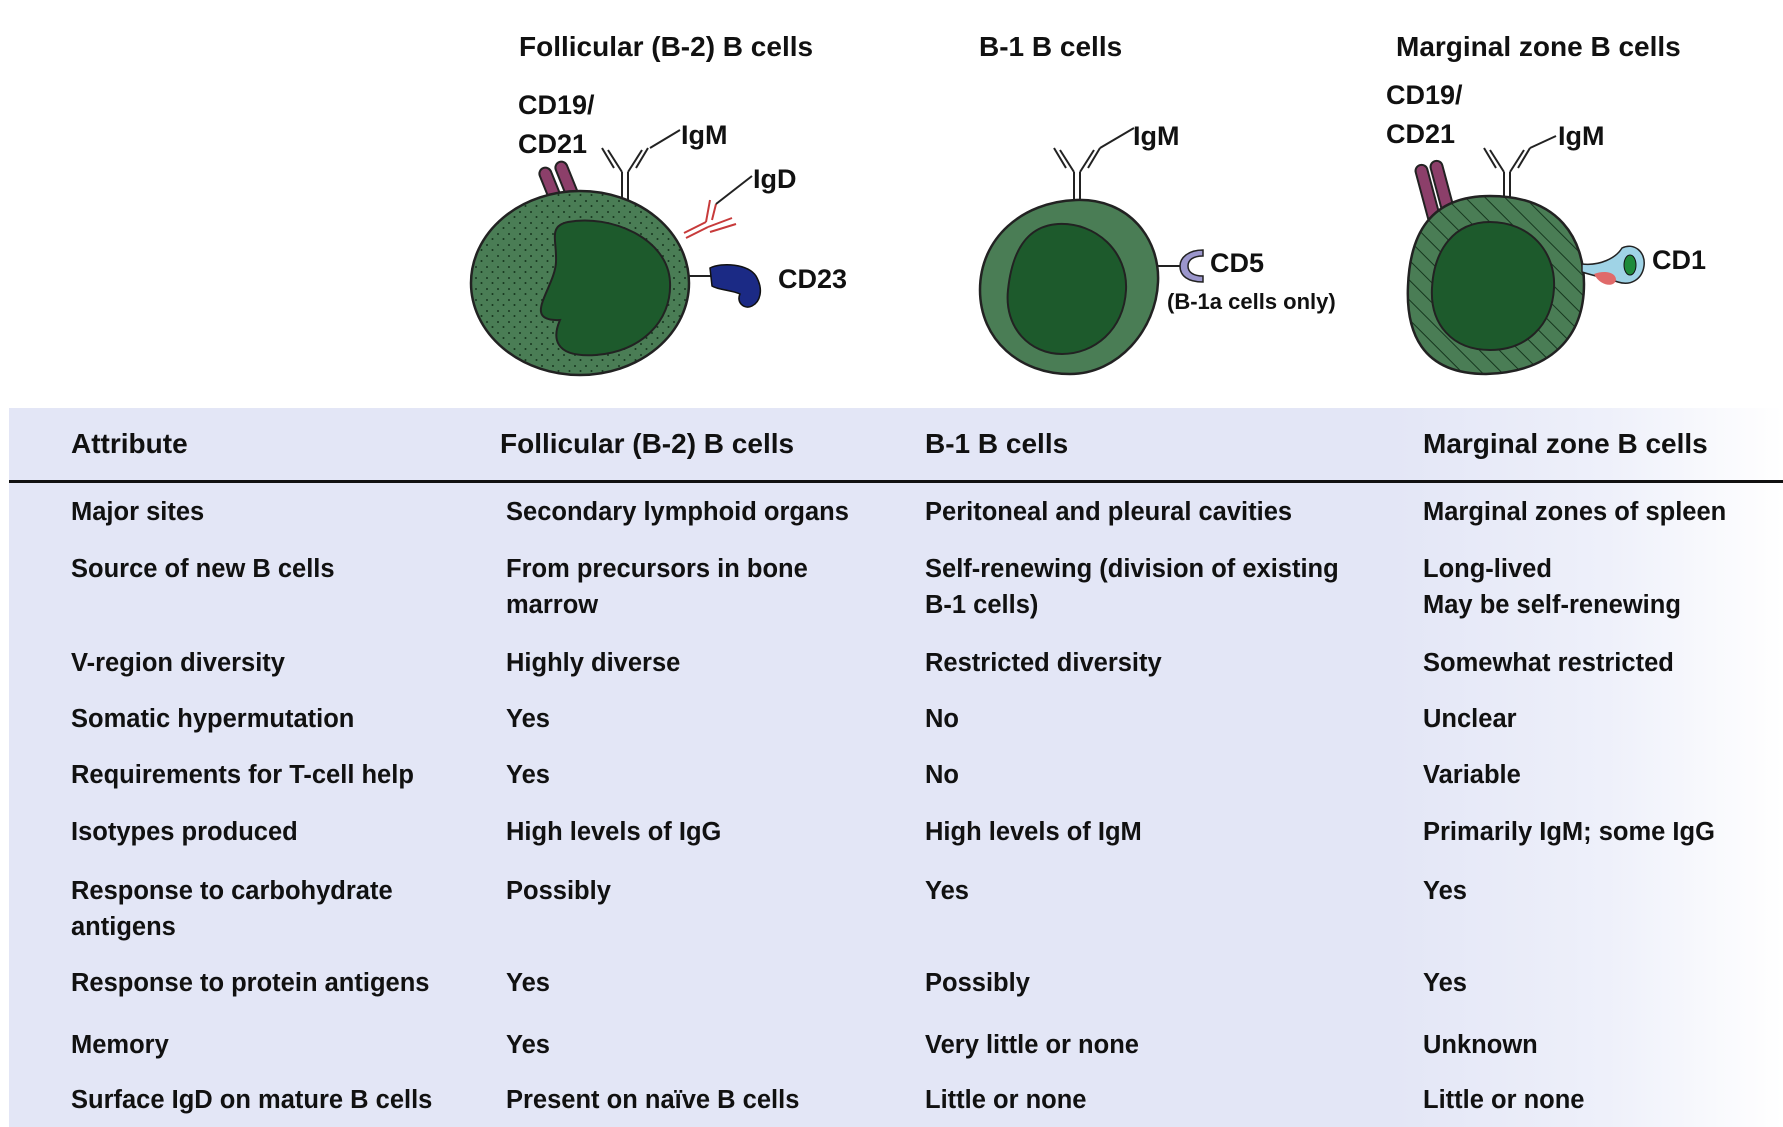 This screenshot has width=1783, height=1127. What do you see at coordinates (1493, 286) in the screenshot?
I see `marginal-nucleus` at bounding box center [1493, 286].